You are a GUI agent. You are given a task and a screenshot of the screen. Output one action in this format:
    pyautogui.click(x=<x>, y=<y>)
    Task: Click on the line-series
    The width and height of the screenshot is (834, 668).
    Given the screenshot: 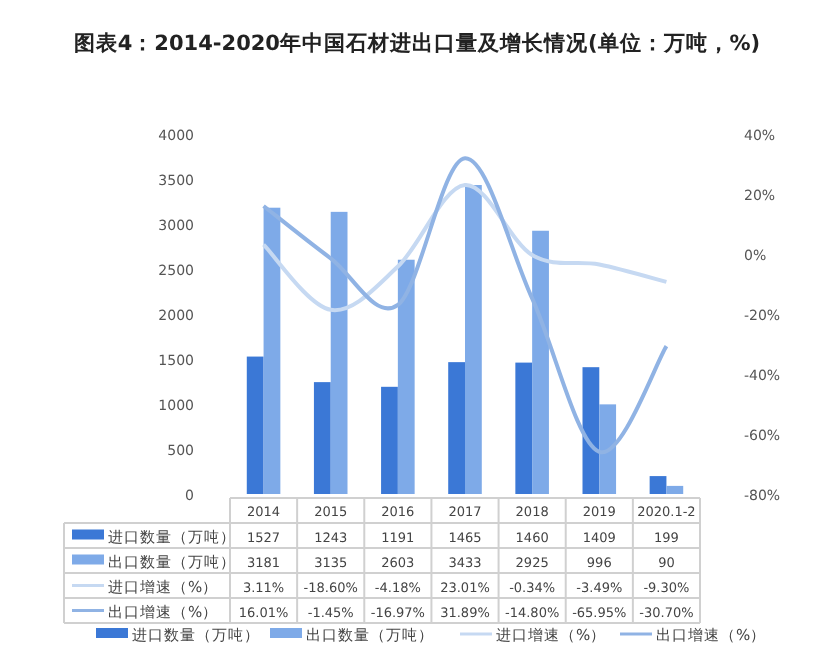 What is the action you would take?
    pyautogui.click(x=465, y=247)
    